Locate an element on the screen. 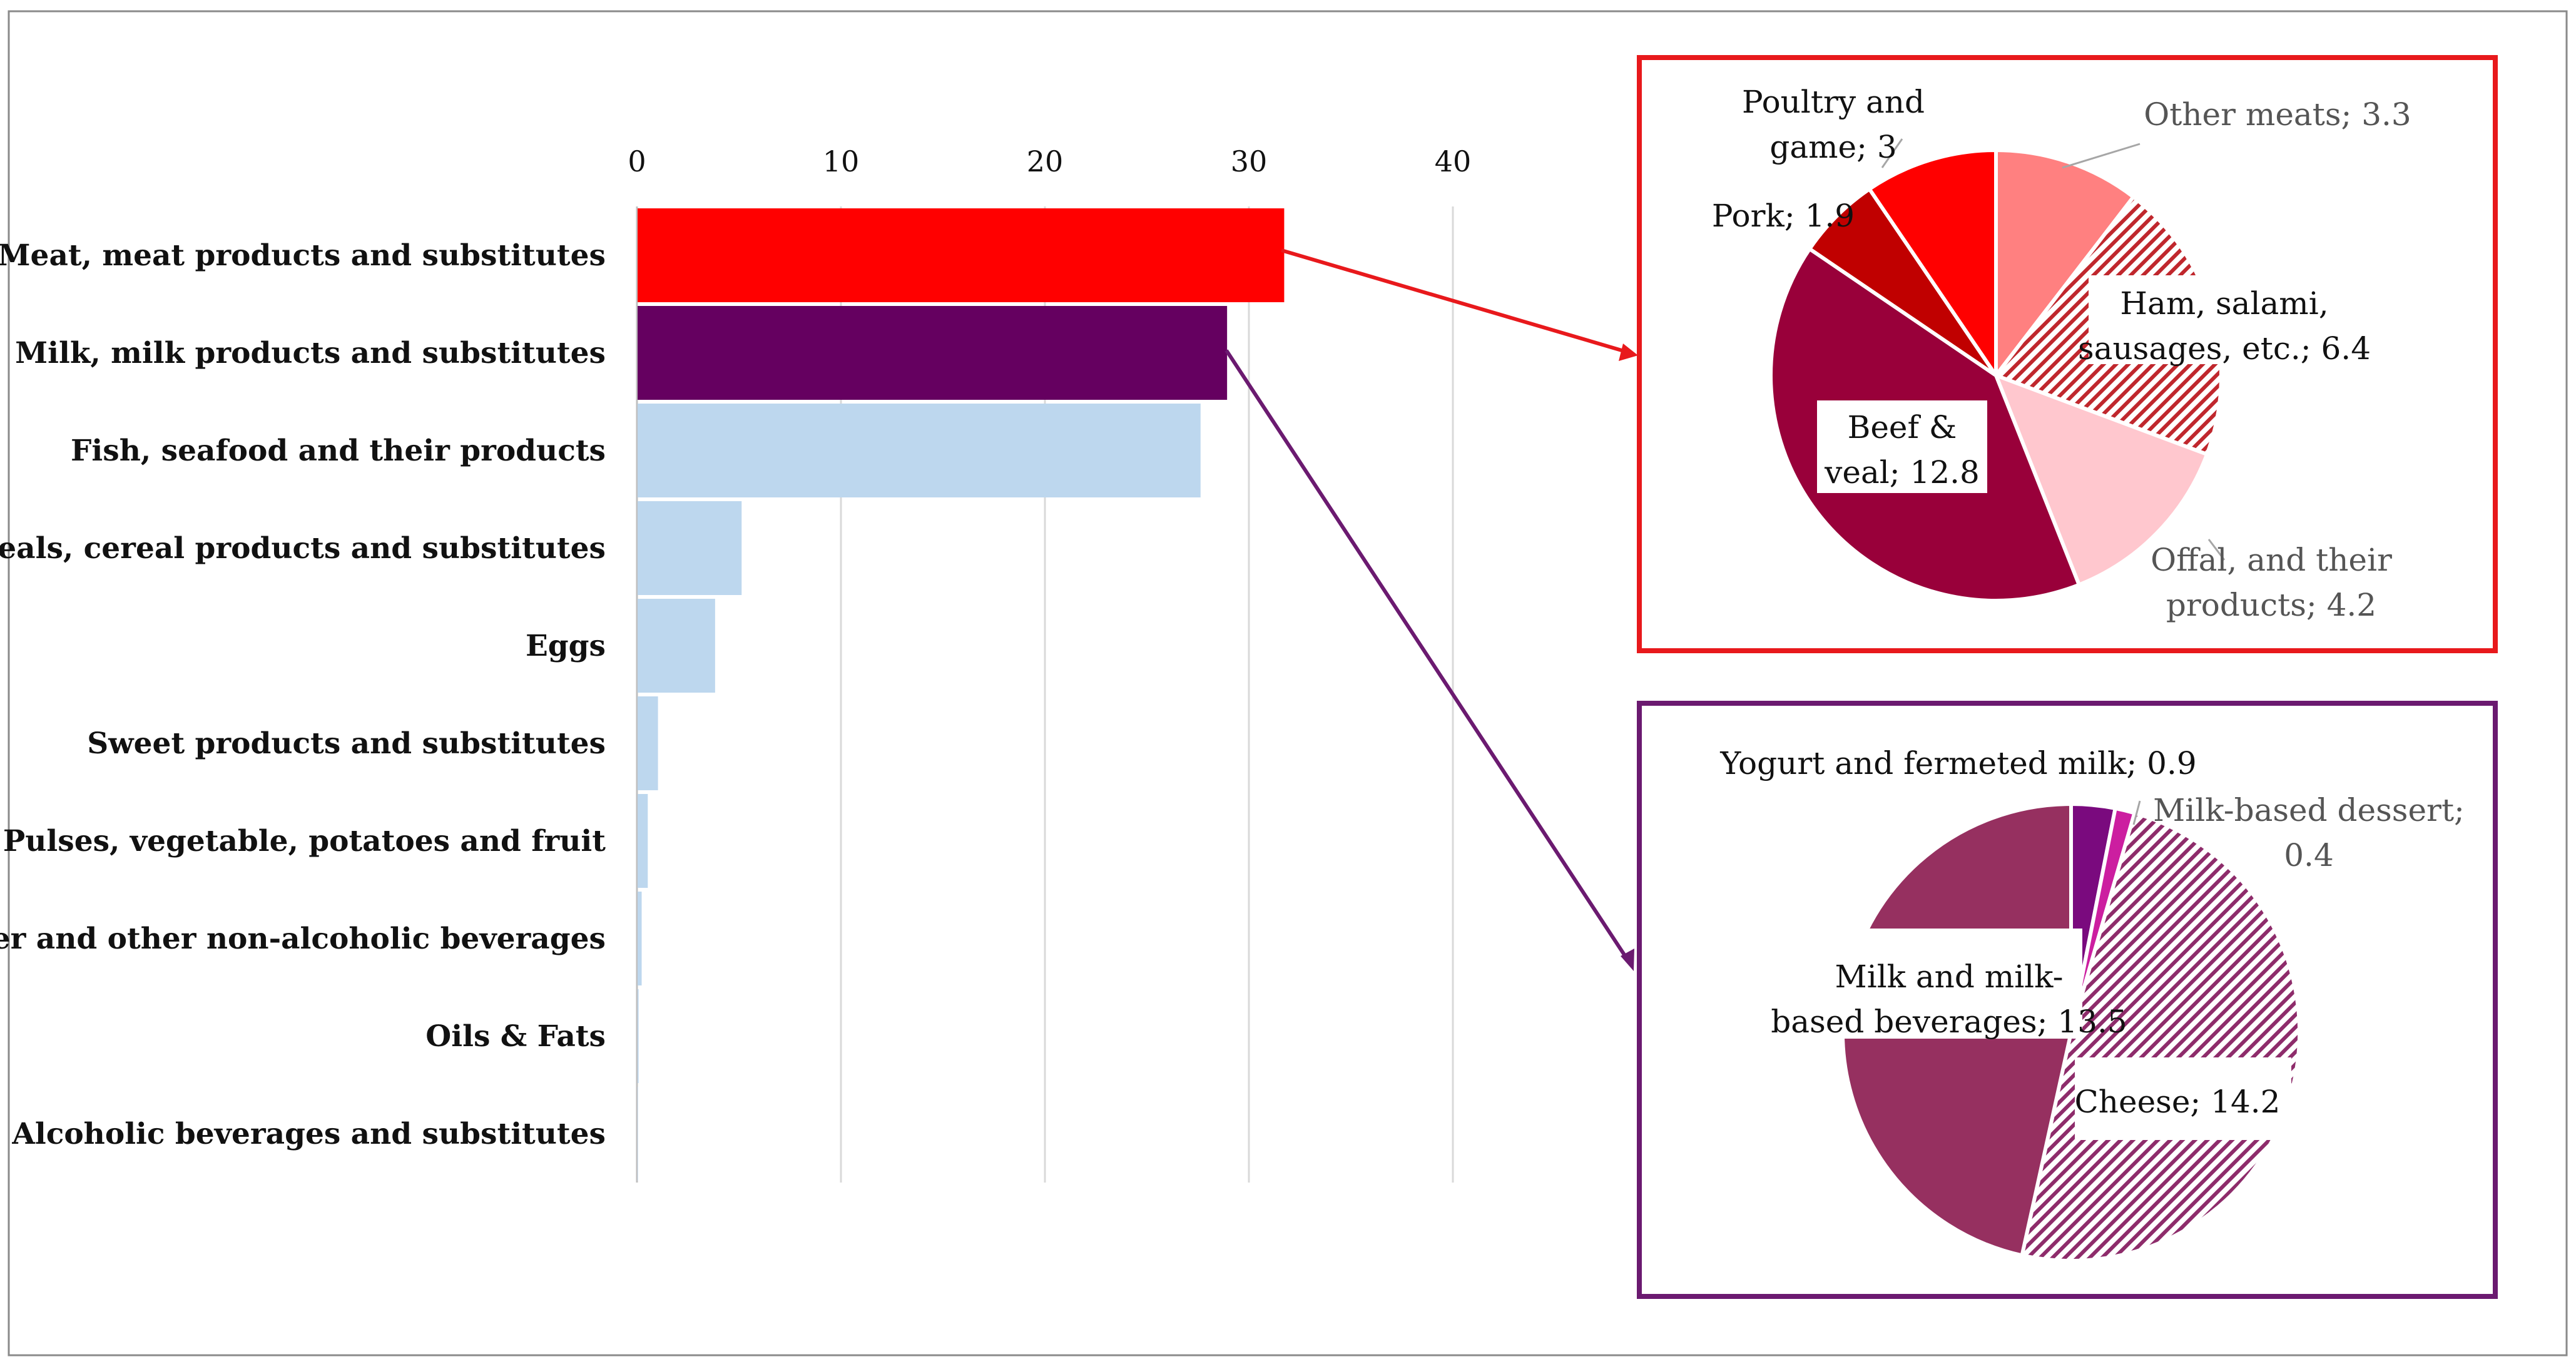 This screenshot has height=1364, width=2576. category-label: Water and other non-alcoholic beverages is located at coordinates (303, 939).